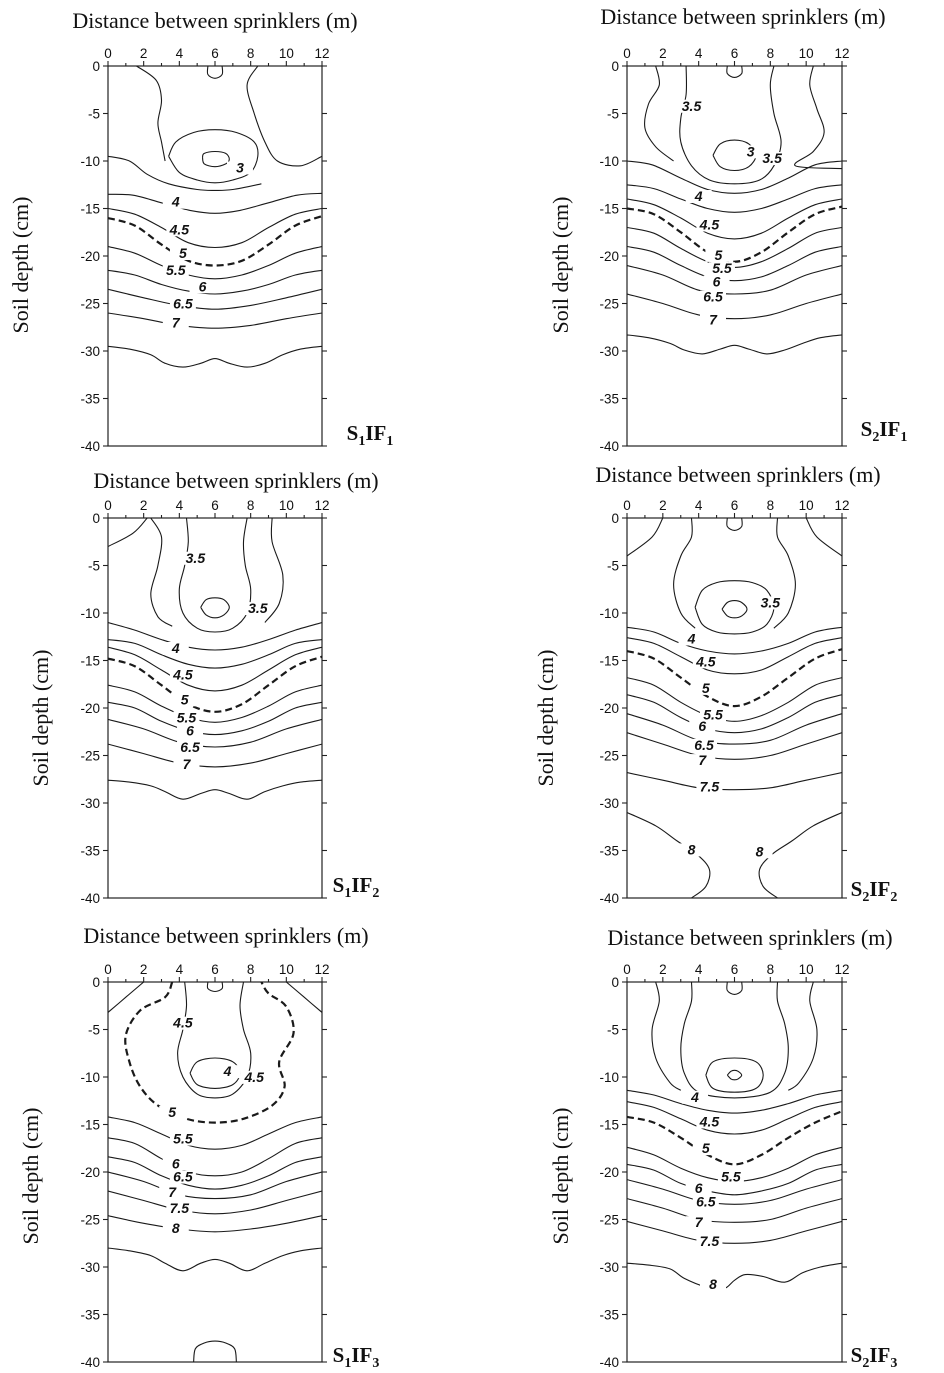  Describe the element at coordinates (356, 887) in the screenshot. I see `panel-id-label: S1IF2` at that location.